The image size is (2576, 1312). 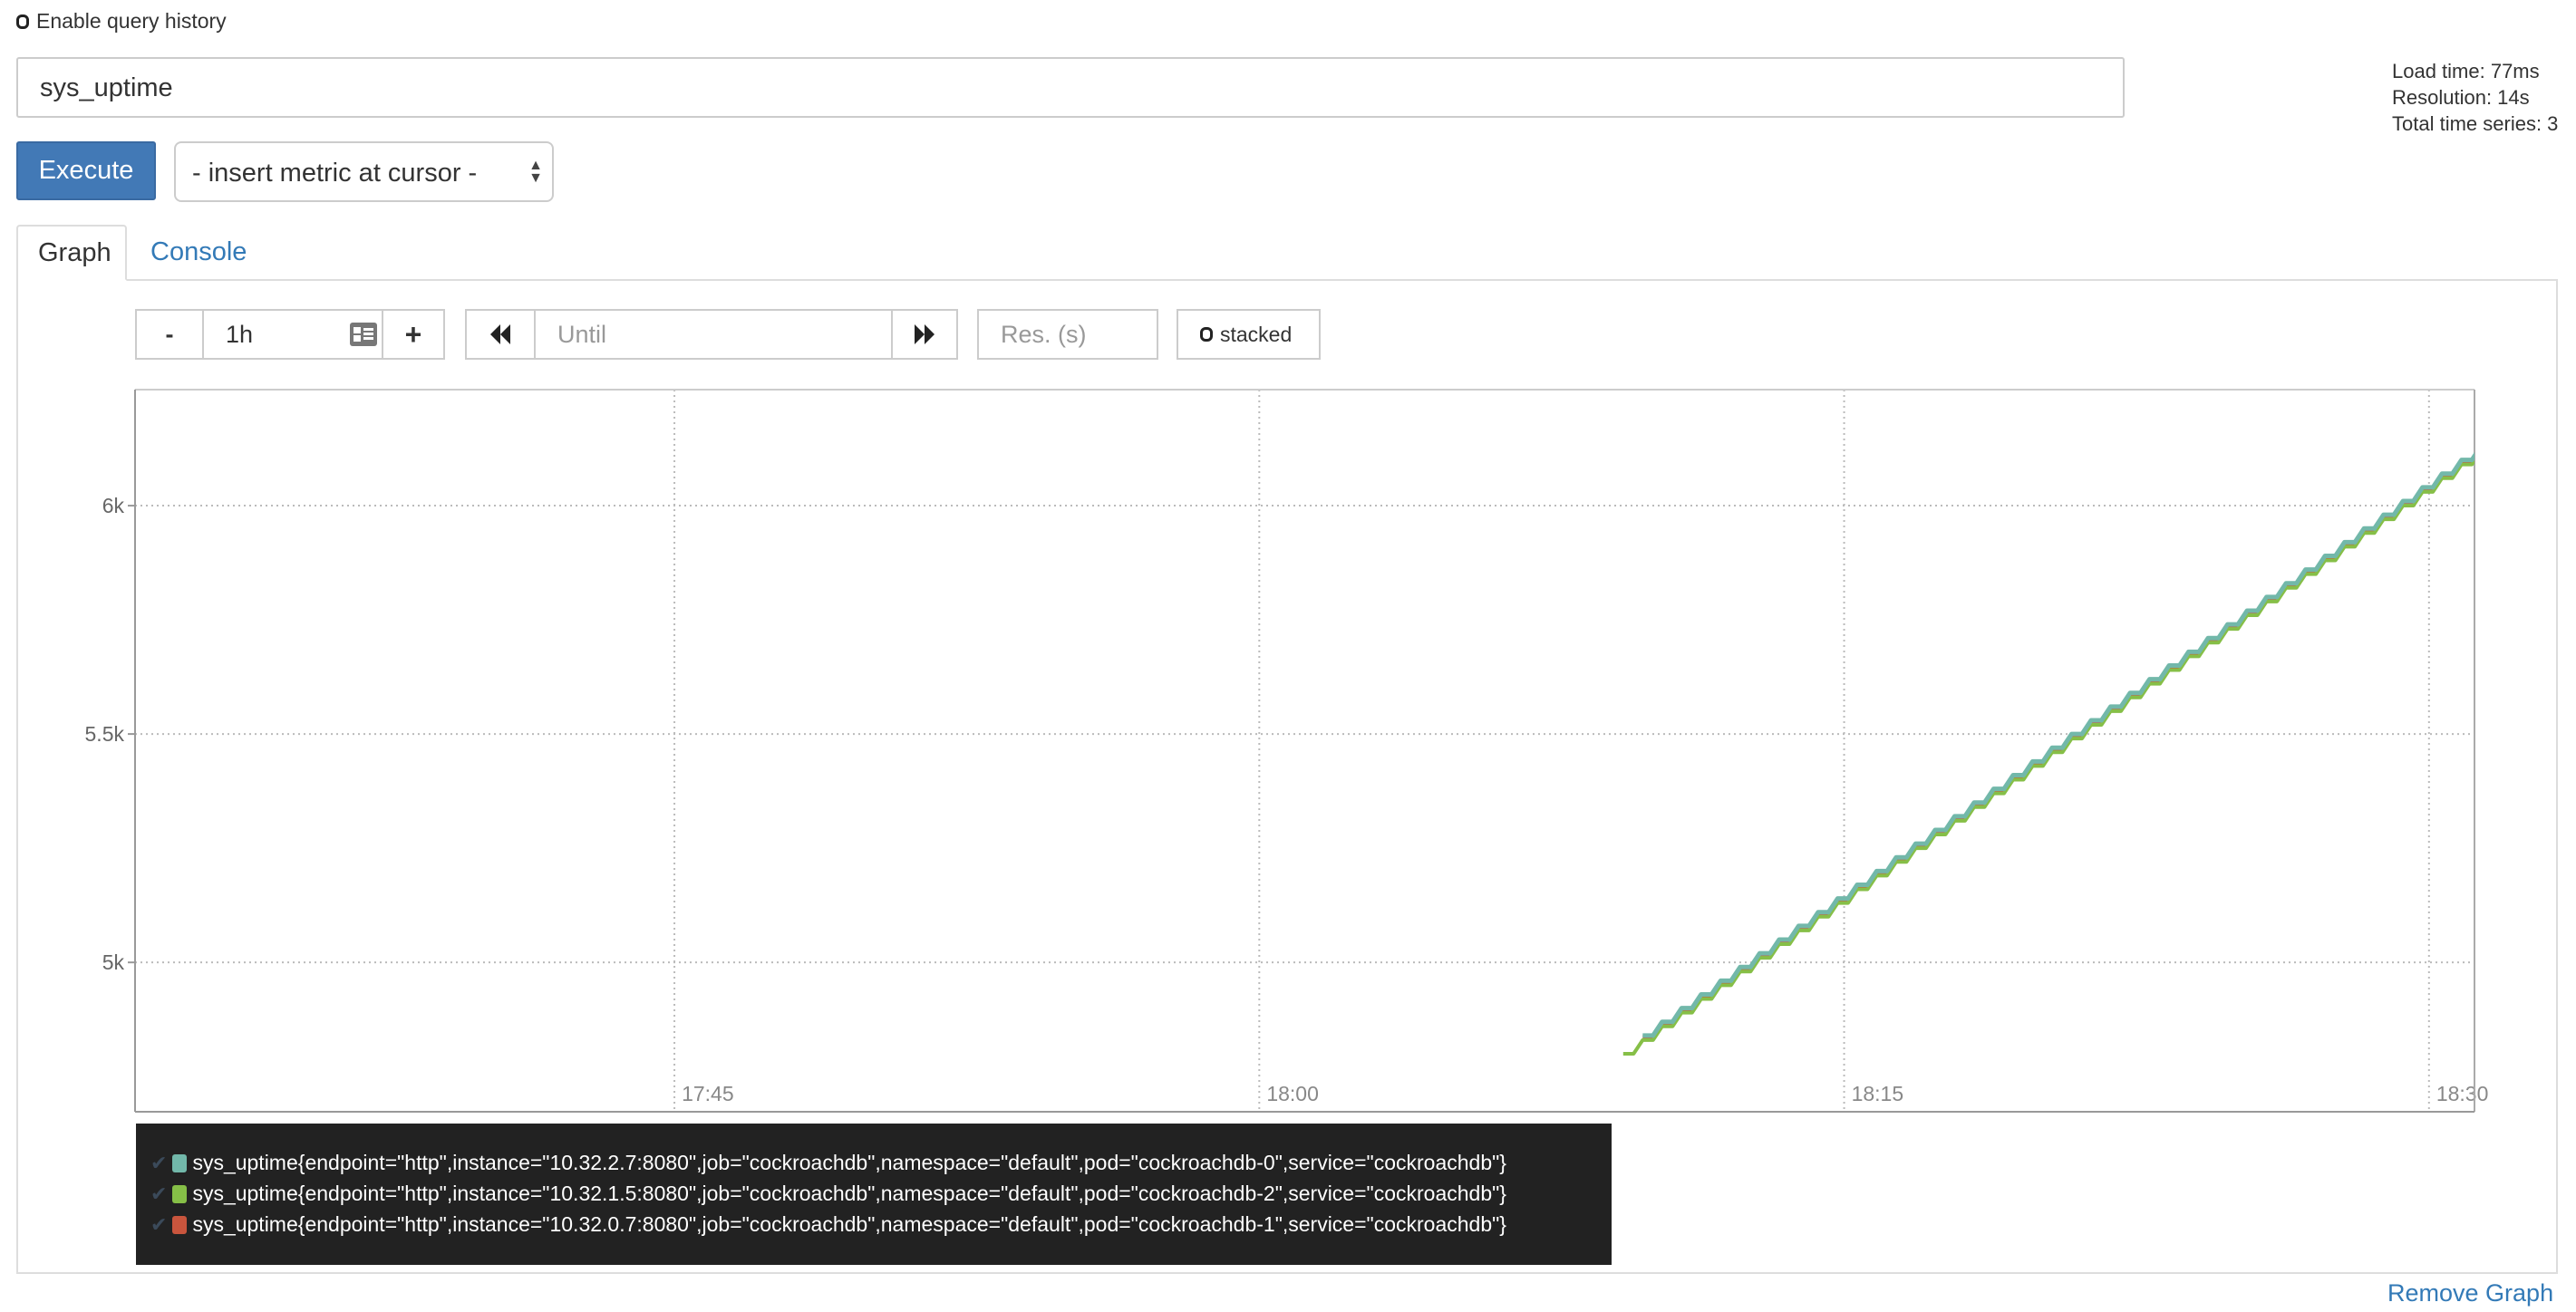 I want to click on x-tick-label: 17:45, so click(x=708, y=1093).